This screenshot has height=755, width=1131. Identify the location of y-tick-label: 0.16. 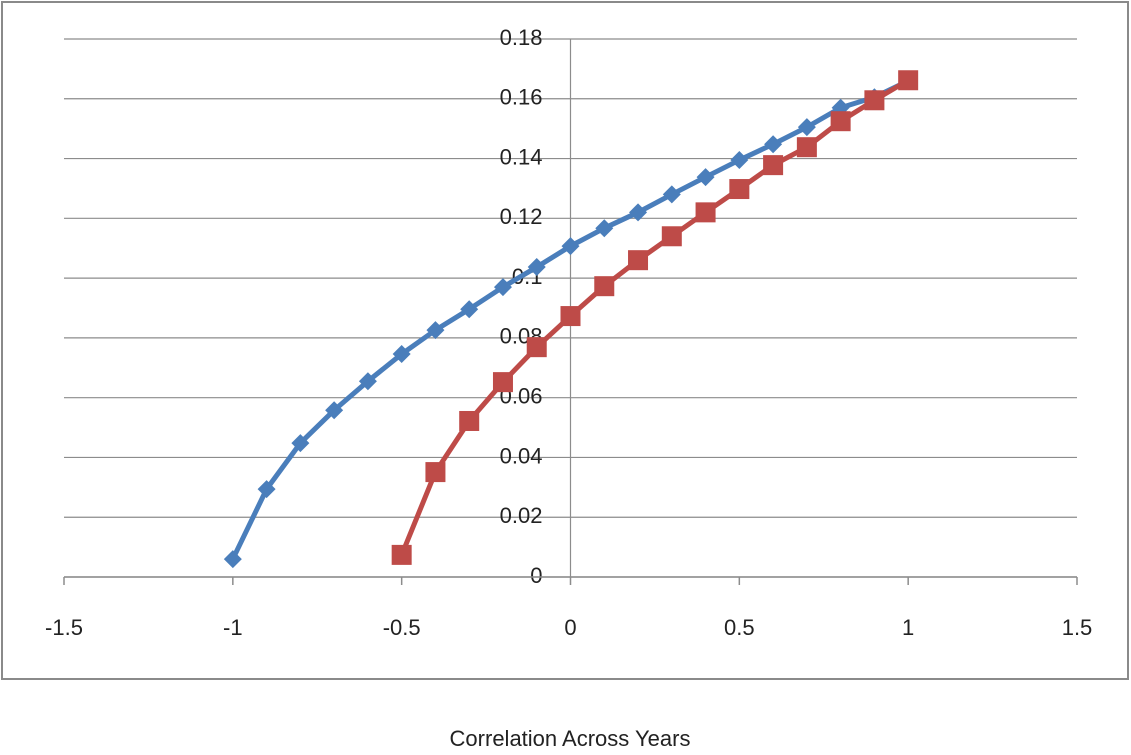
(521, 97).